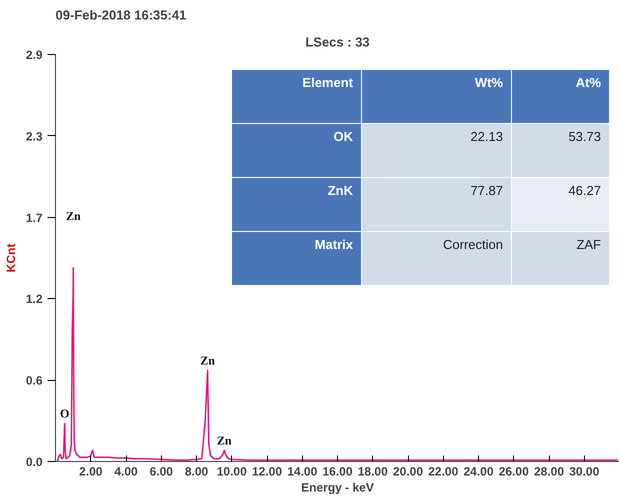  Describe the element at coordinates (584, 471) in the screenshot. I see `x-tick-label: 30.00` at that location.